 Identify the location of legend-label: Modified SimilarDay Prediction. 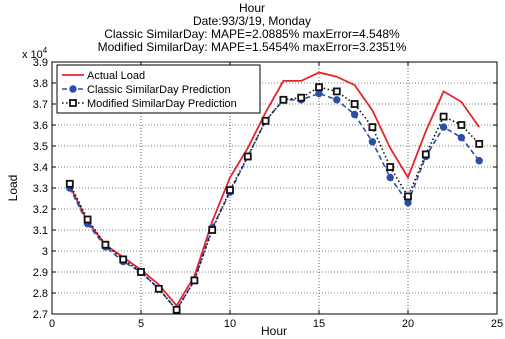
(162, 104).